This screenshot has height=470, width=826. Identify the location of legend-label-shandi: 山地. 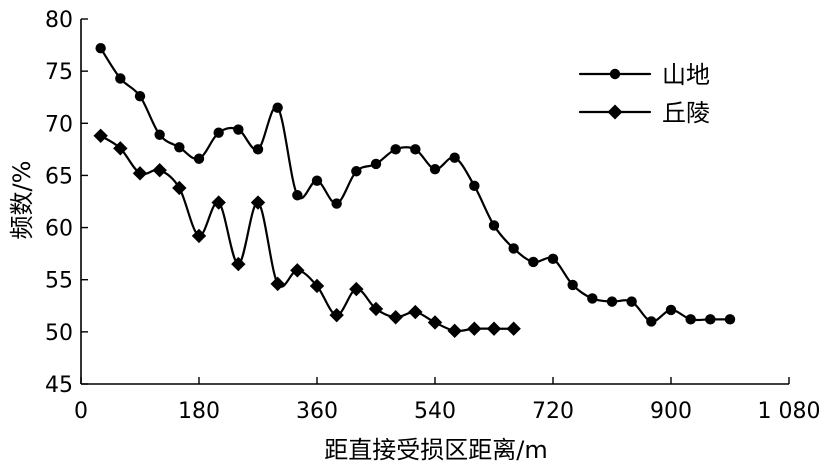
(686, 75).